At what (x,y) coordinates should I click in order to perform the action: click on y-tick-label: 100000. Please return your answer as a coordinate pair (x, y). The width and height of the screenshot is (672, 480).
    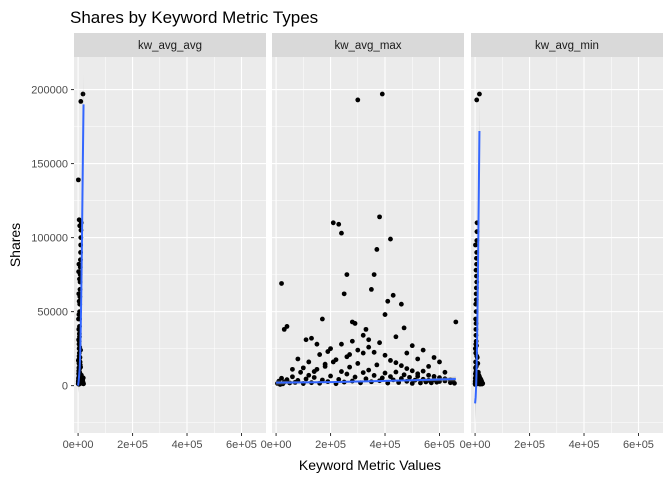
    Looking at the image, I should click on (49, 239).